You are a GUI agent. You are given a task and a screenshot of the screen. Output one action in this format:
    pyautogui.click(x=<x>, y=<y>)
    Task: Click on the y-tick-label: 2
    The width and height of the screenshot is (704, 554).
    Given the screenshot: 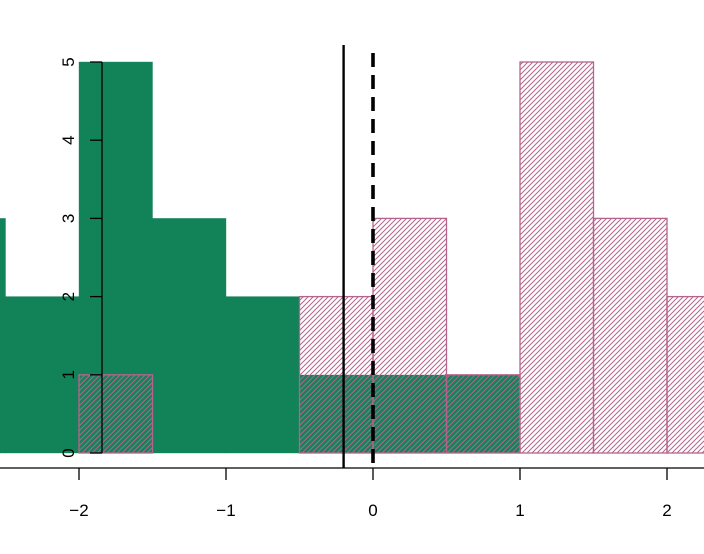 What is the action you would take?
    pyautogui.click(x=68, y=296)
    